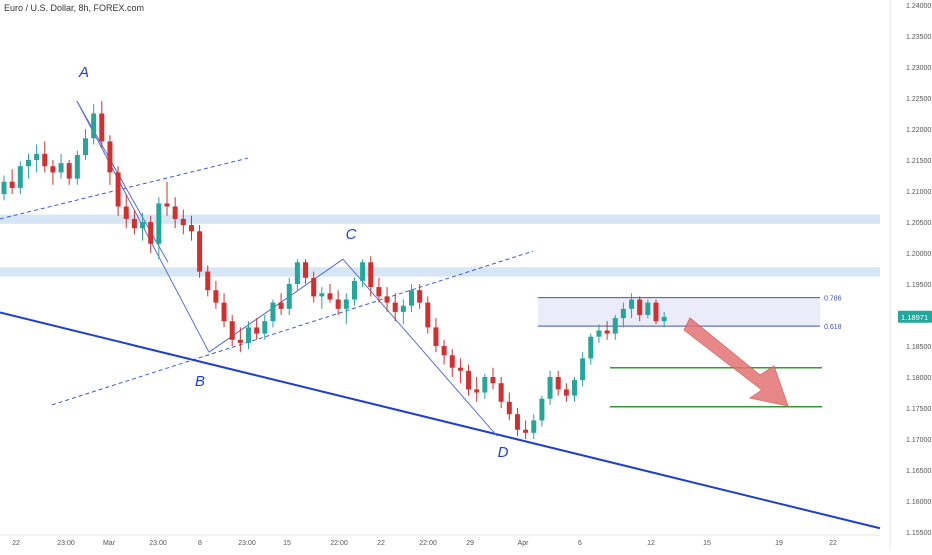  I want to click on pattern-label-D: D, so click(503, 452).